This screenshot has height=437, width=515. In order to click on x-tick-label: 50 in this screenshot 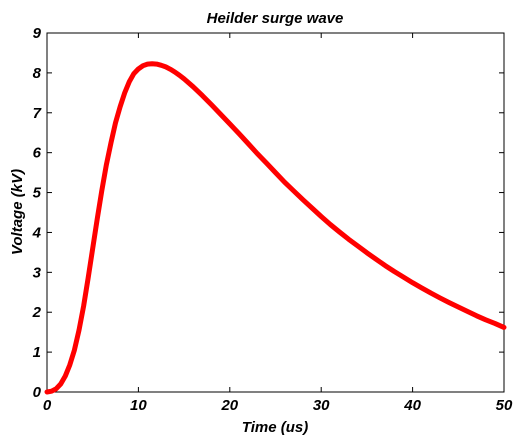, I will do `click(504, 405)`.